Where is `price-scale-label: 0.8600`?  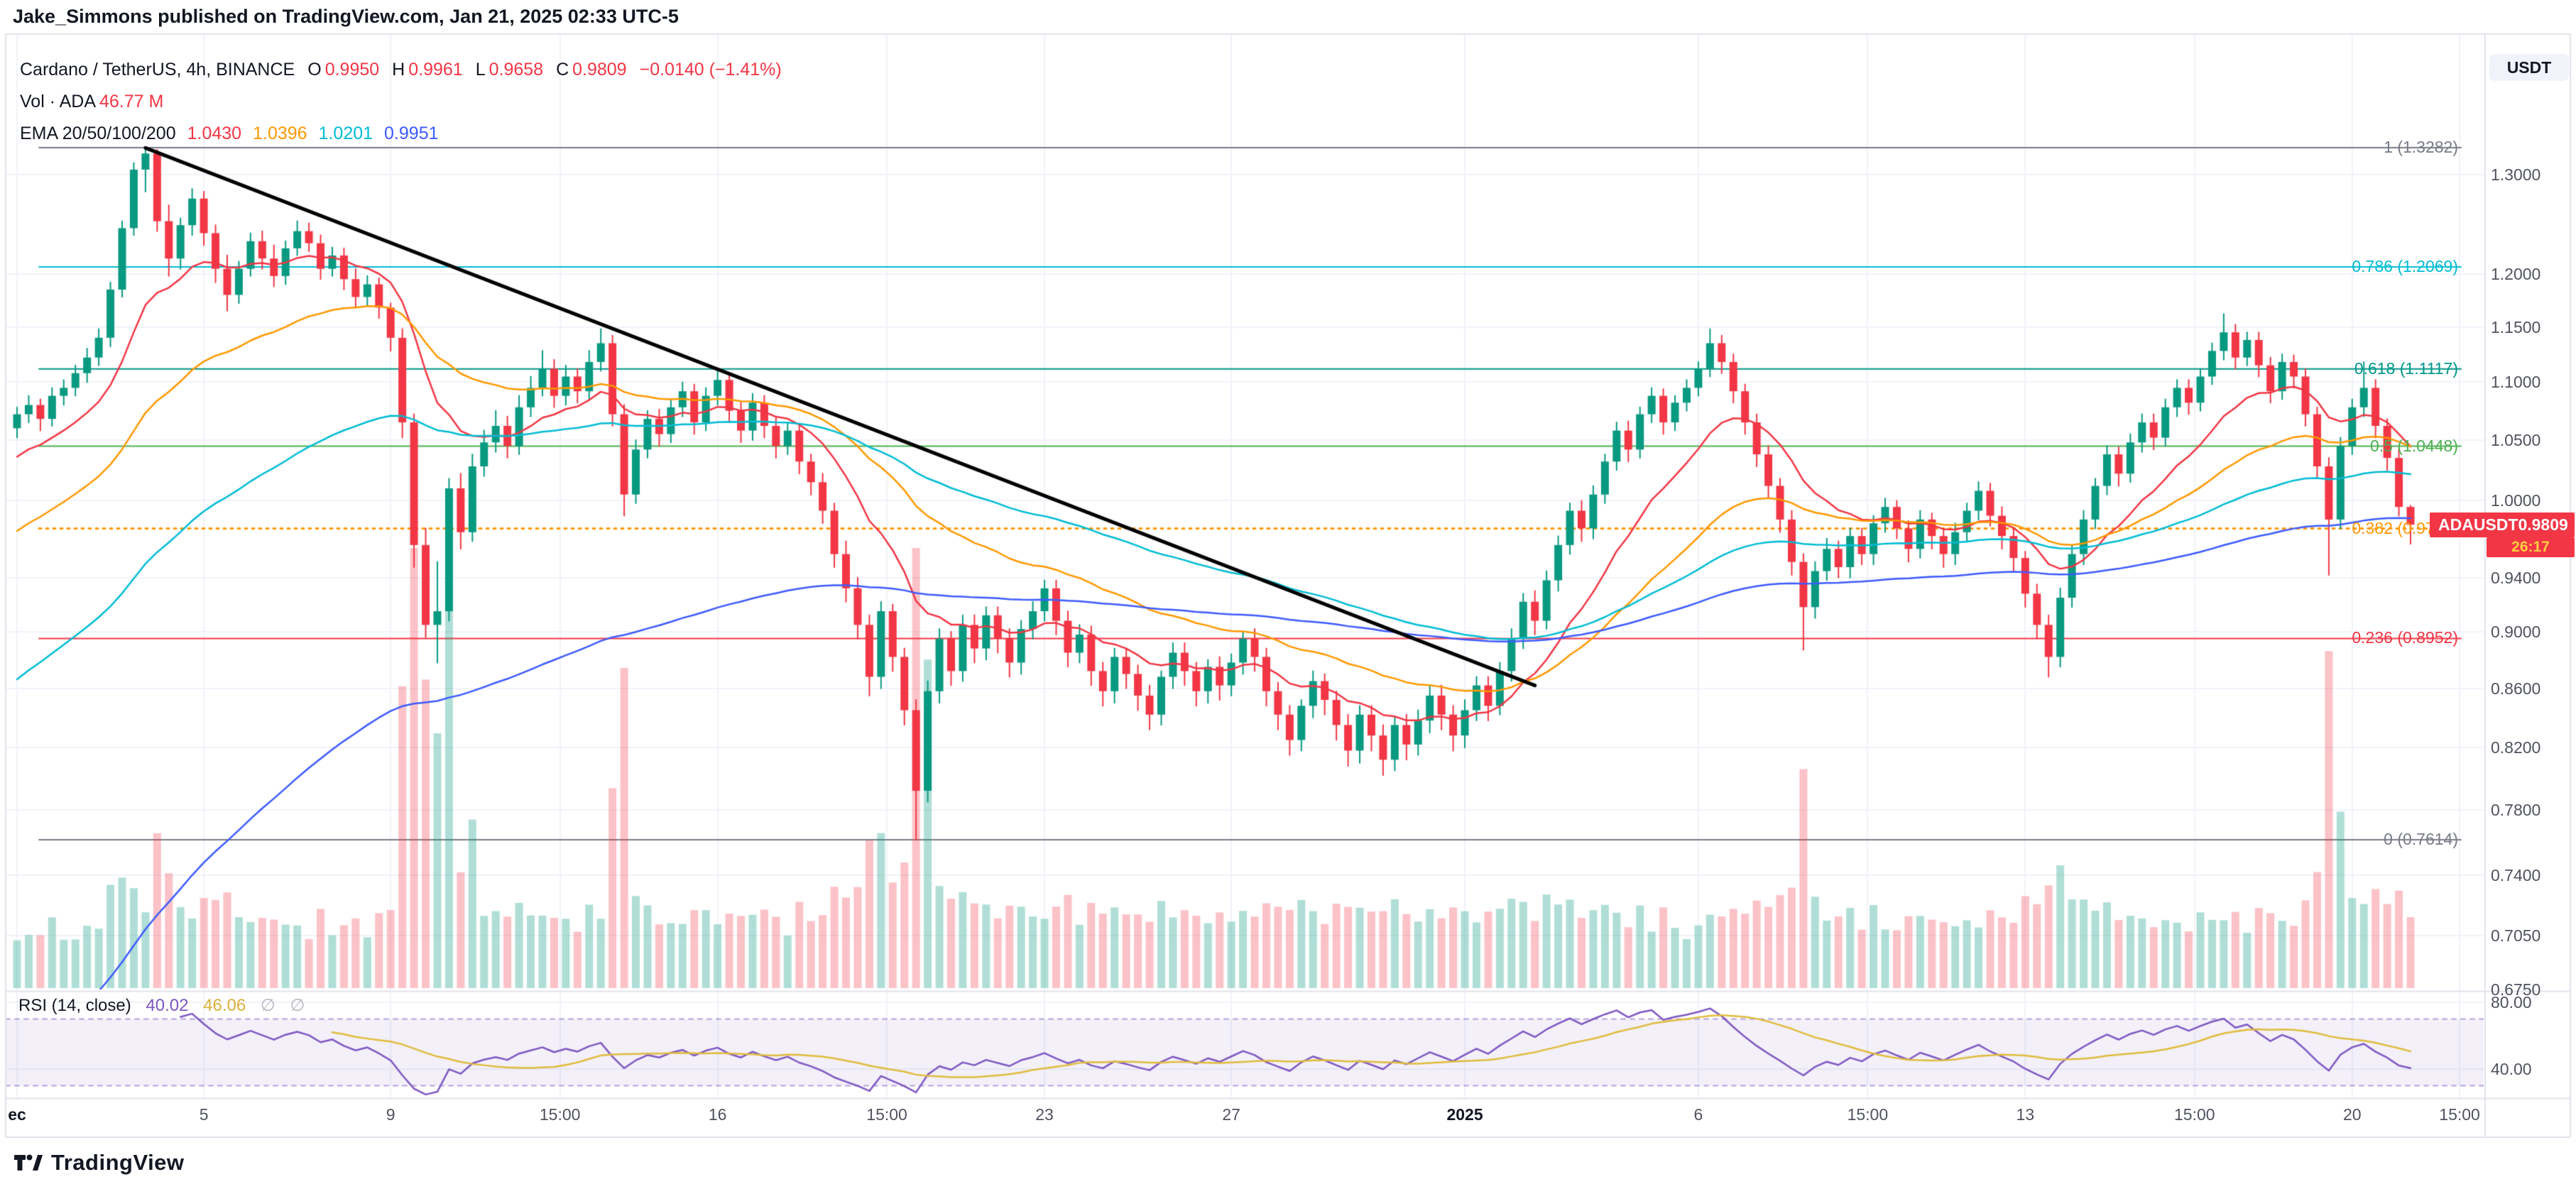 price-scale-label: 0.8600 is located at coordinates (2516, 688).